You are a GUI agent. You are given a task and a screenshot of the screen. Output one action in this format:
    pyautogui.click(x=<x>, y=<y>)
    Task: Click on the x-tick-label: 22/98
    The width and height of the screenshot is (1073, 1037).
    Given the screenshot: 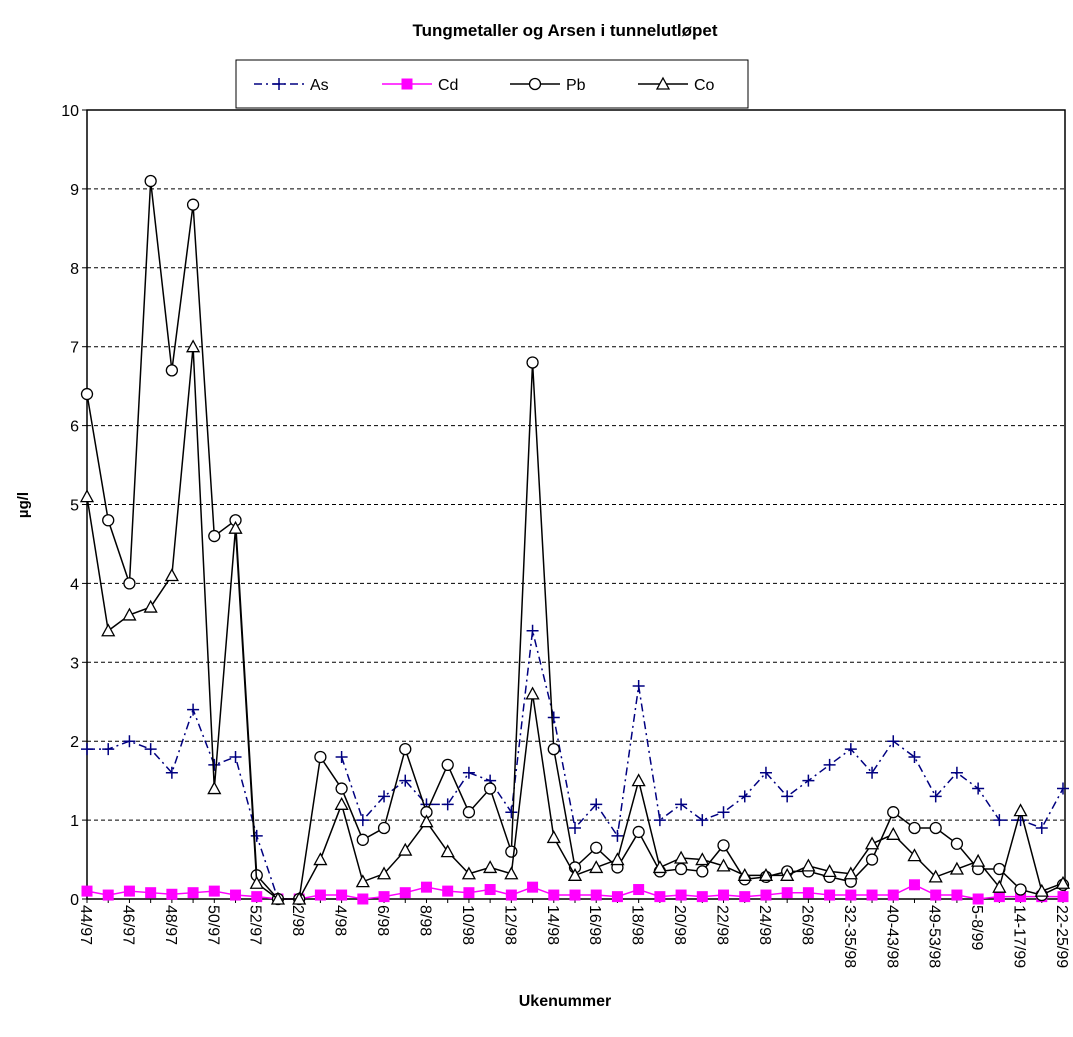 What is the action you would take?
    pyautogui.click(x=722, y=925)
    